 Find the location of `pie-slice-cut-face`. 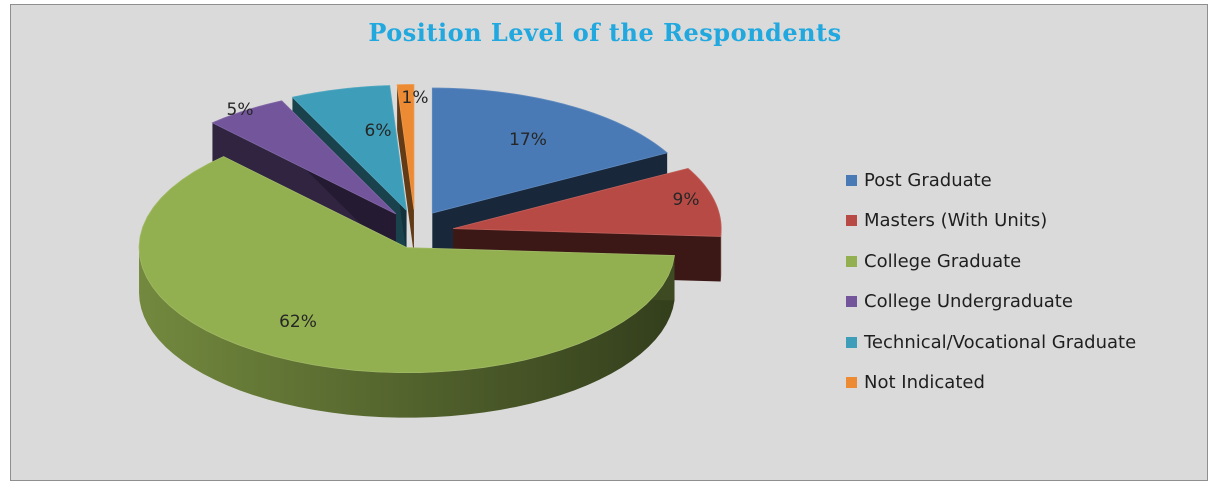

pie-slice-cut-face is located at coordinates (405, 169).